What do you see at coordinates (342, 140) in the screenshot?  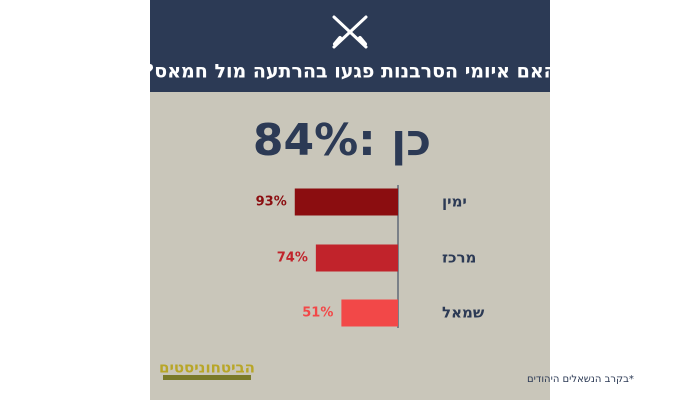 I see `headline: 84%: כן` at bounding box center [342, 140].